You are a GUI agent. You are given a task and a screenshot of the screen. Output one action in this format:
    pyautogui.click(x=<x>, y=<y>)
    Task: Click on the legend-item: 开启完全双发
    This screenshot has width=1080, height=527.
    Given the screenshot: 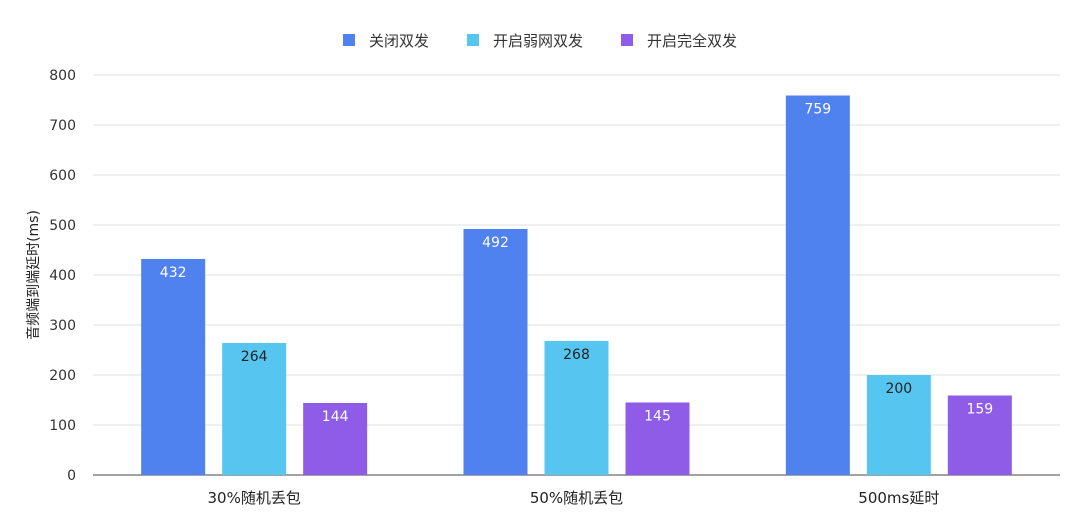 What is the action you would take?
    pyautogui.click(x=679, y=40)
    